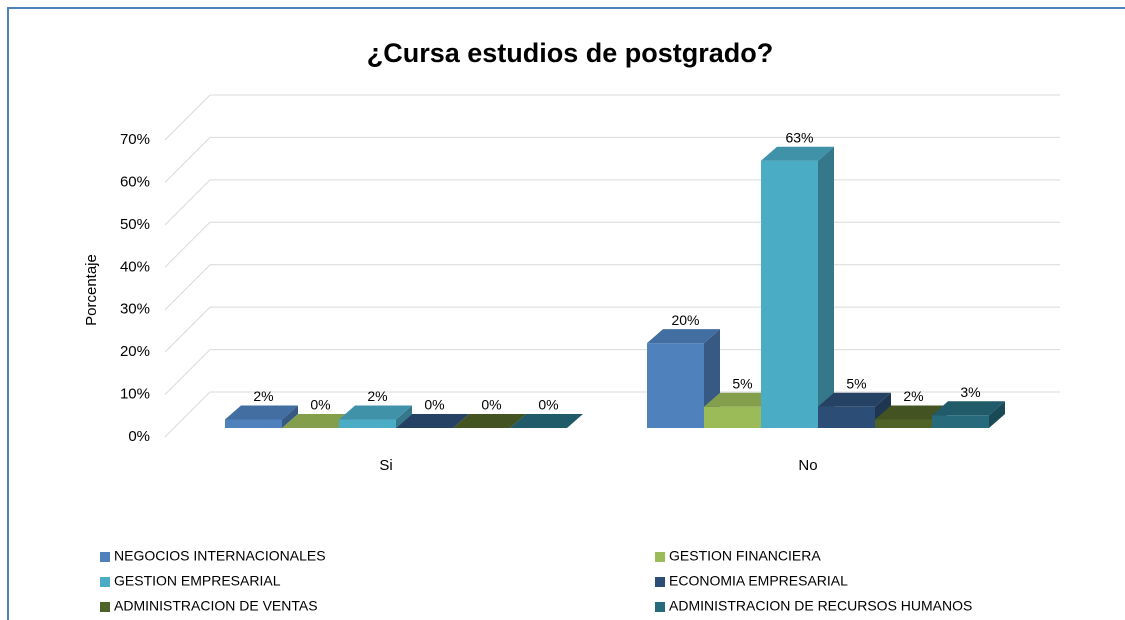 The height and width of the screenshot is (620, 1125). Describe the element at coordinates (197, 581) in the screenshot. I see `legend-label: GESTION EMPRESARIAL` at that location.